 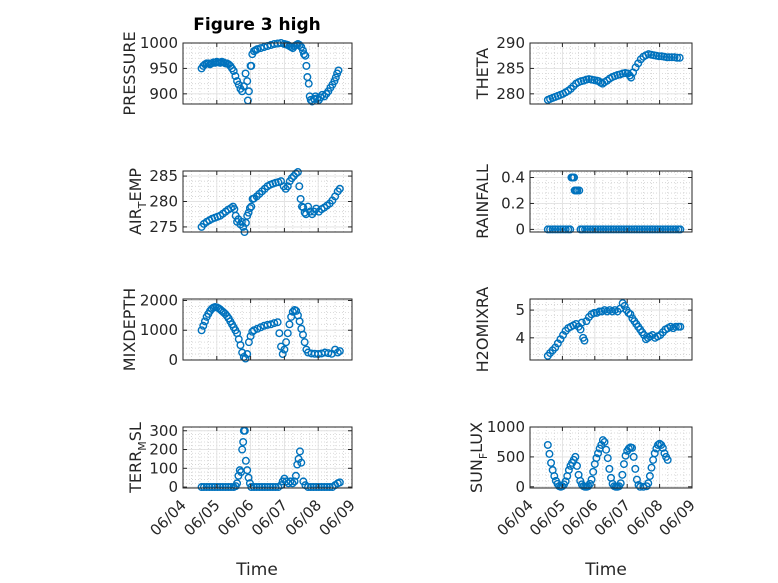 I want to click on x-tick-label: 06/08, so click(x=303, y=517).